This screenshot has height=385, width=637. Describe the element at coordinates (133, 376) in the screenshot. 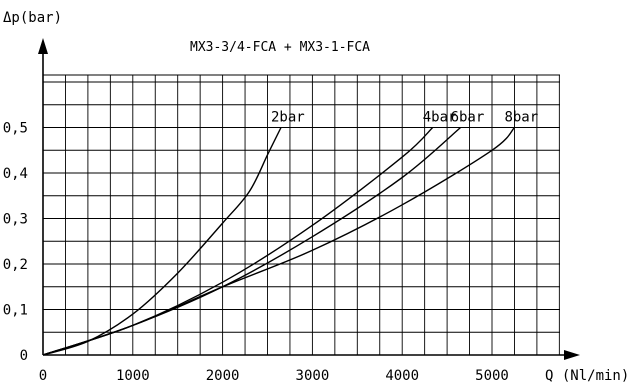

I see `x-tick-label: 1000` at that location.